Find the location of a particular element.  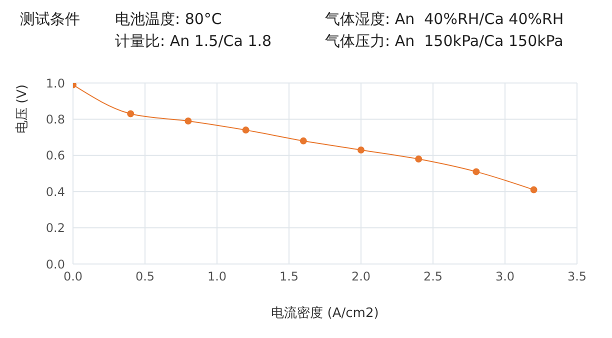

chart-title: 测试条件 is located at coordinates (50, 19).